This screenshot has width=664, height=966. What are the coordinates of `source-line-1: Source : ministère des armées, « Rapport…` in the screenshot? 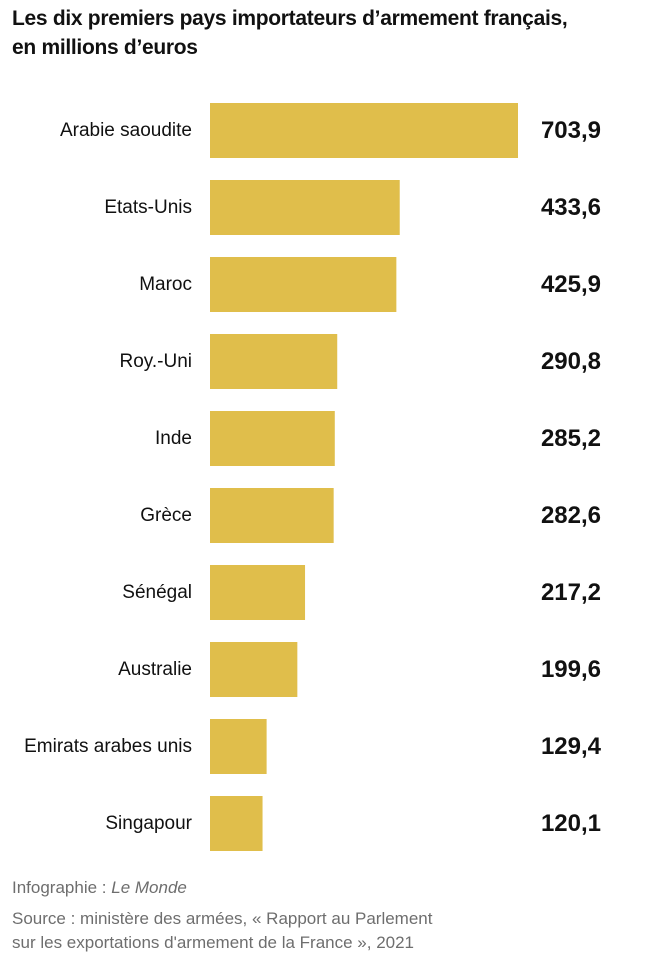 It's located at (222, 918).